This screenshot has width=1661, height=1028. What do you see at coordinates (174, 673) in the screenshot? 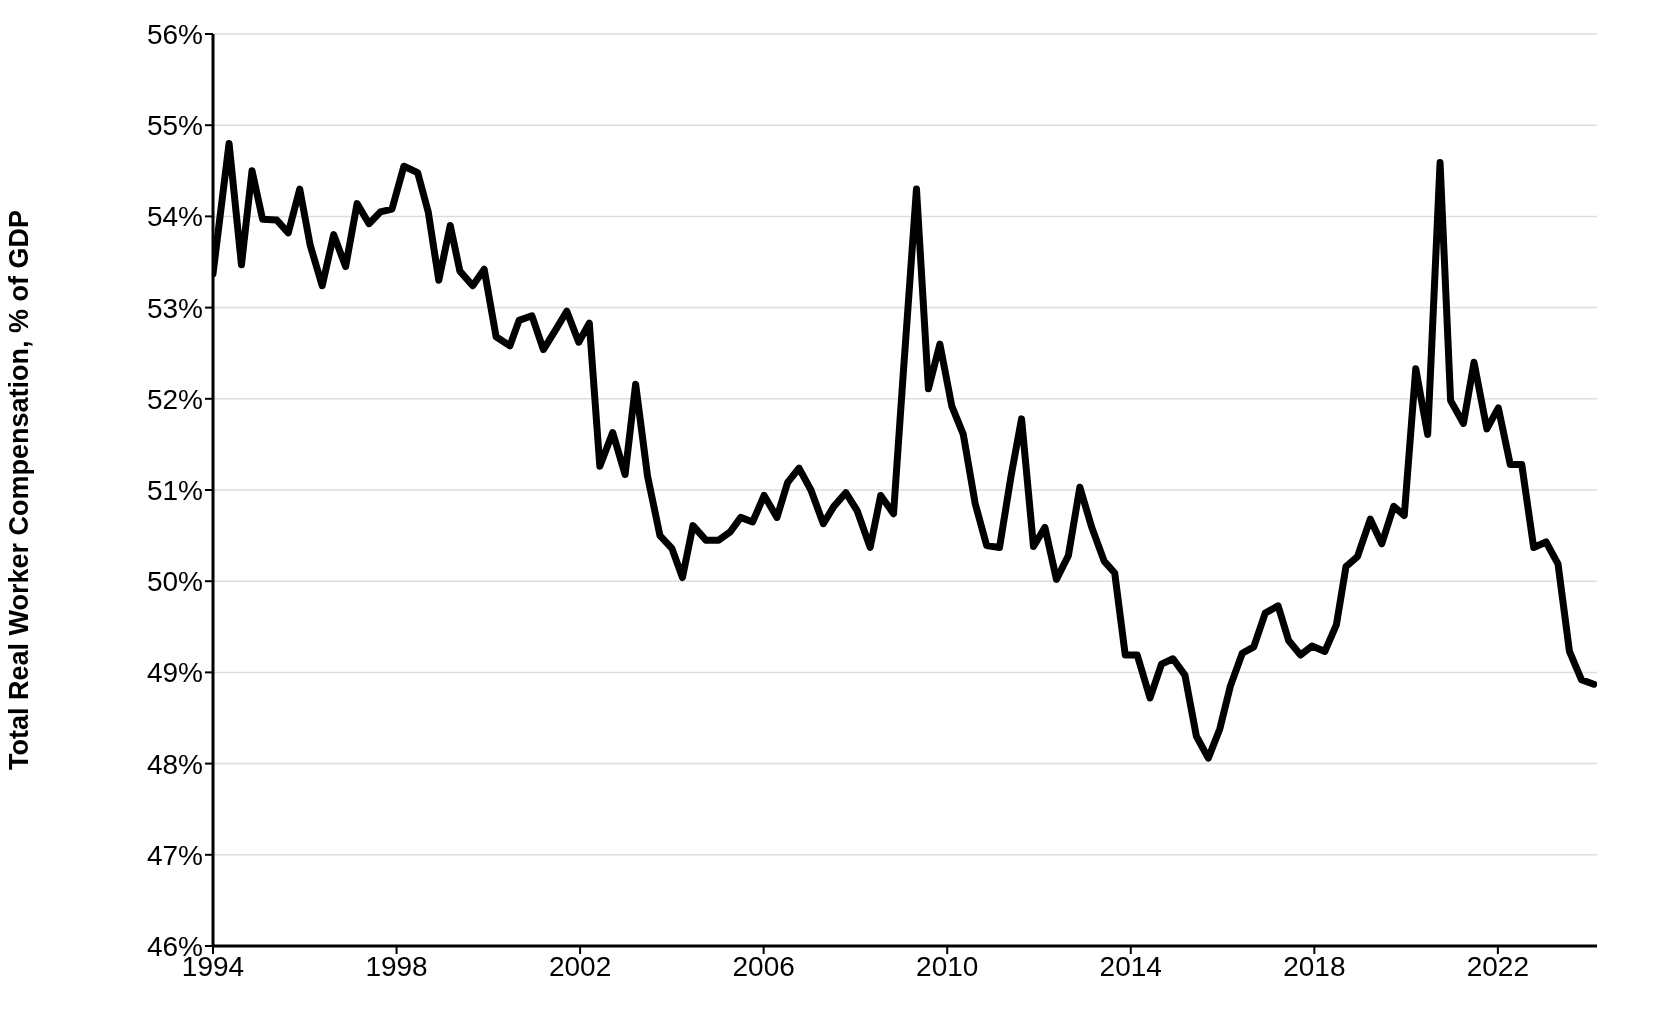
I see `y-tick-label: 49%` at bounding box center [174, 673].